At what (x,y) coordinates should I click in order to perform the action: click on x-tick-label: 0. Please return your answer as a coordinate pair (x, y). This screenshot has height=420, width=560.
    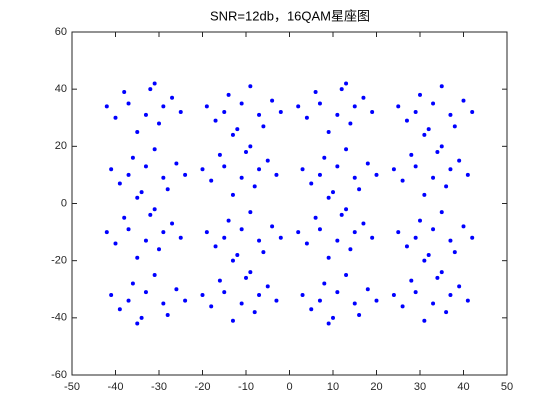
    Looking at the image, I should click on (289, 387).